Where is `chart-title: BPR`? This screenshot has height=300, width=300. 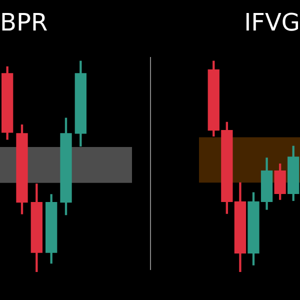
chart-title: BPR is located at coordinates (24, 22).